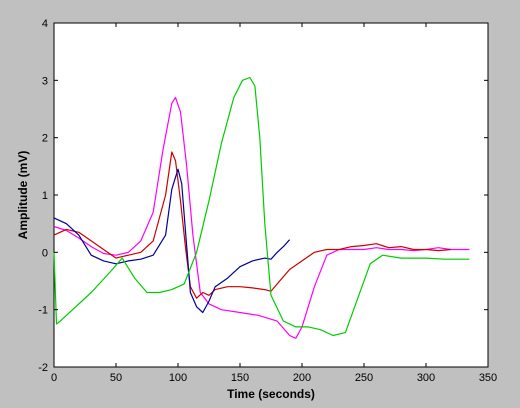 This screenshot has width=520, height=408. Describe the element at coordinates (45, 24) in the screenshot. I see `y-tick-label: 4` at that location.